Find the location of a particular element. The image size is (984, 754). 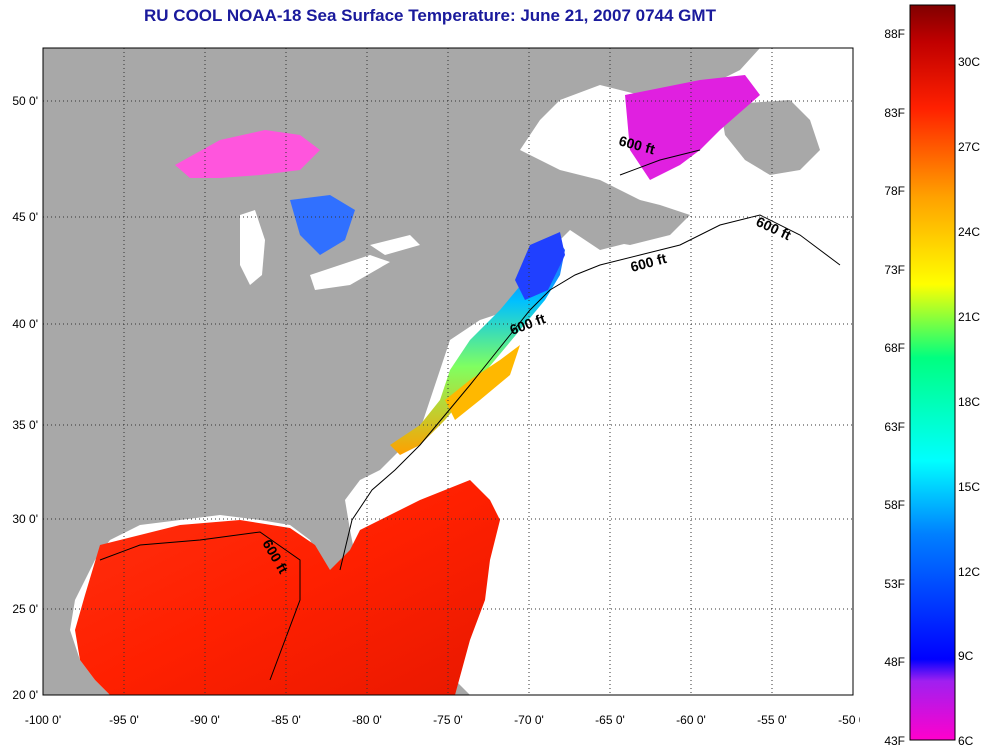

colorbar-f-label: 43F is located at coordinates (894, 741).